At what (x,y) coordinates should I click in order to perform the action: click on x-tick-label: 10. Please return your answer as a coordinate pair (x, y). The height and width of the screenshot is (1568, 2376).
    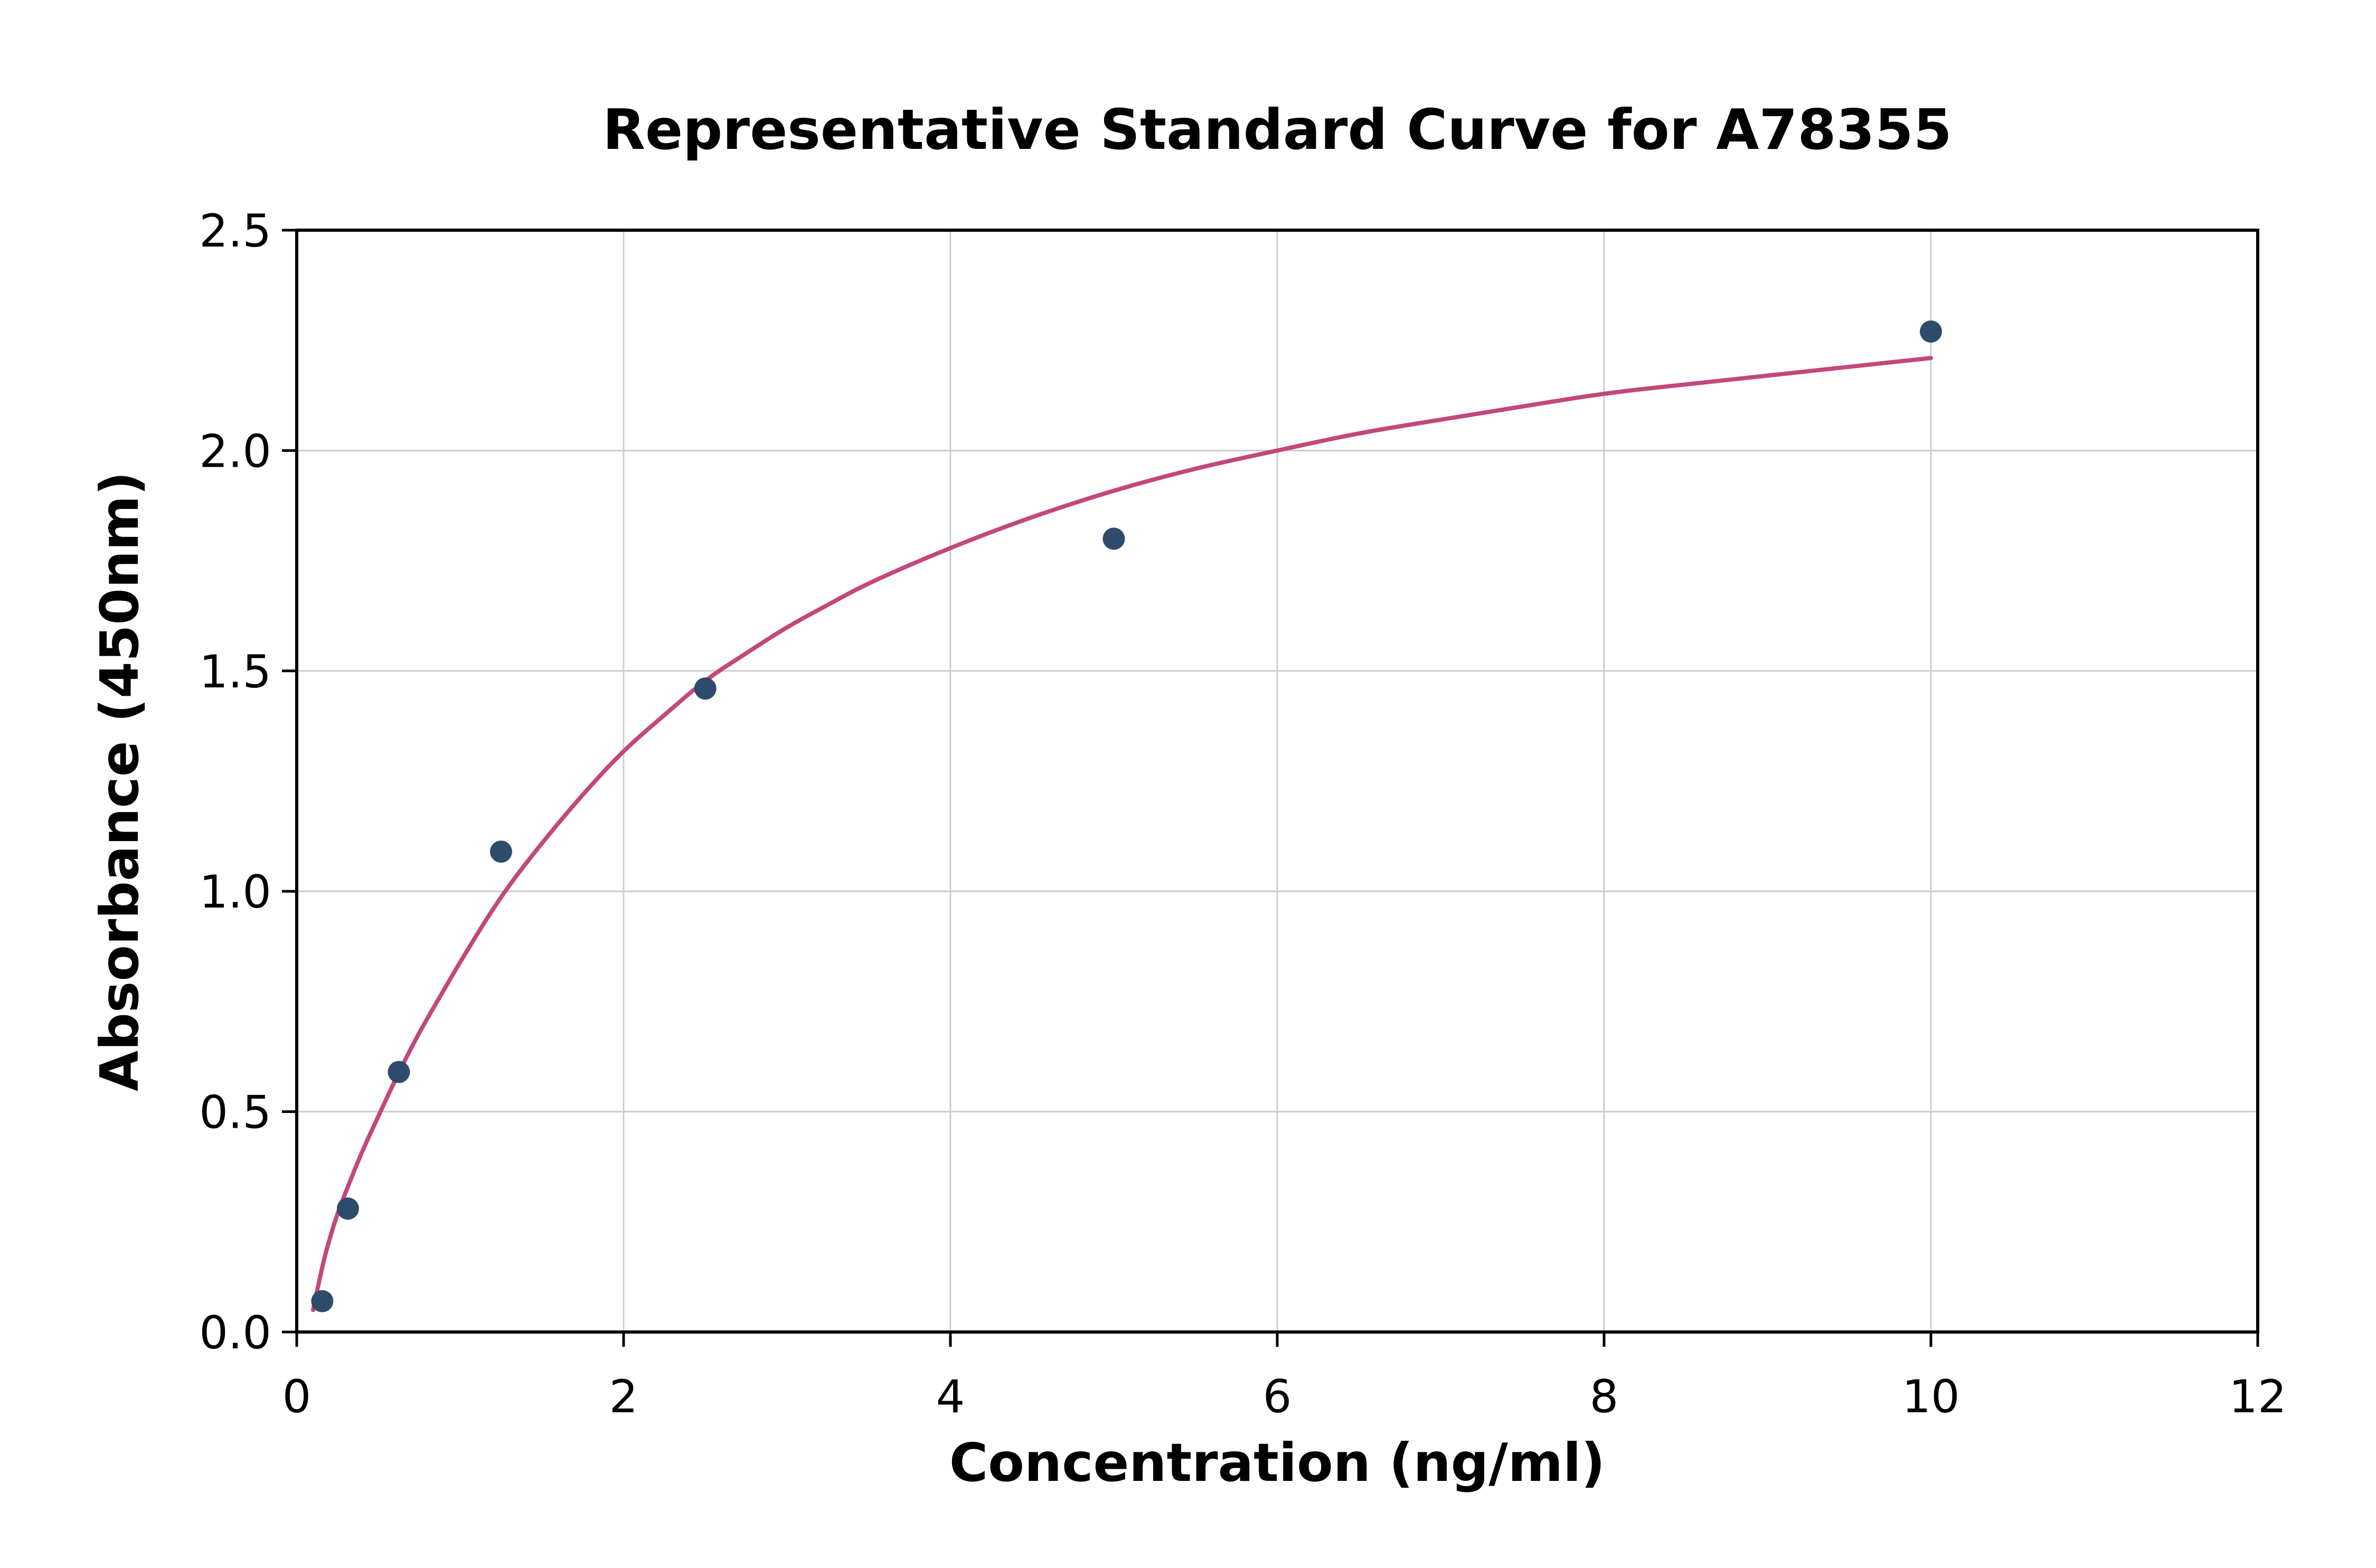
    Looking at the image, I should click on (1930, 1397).